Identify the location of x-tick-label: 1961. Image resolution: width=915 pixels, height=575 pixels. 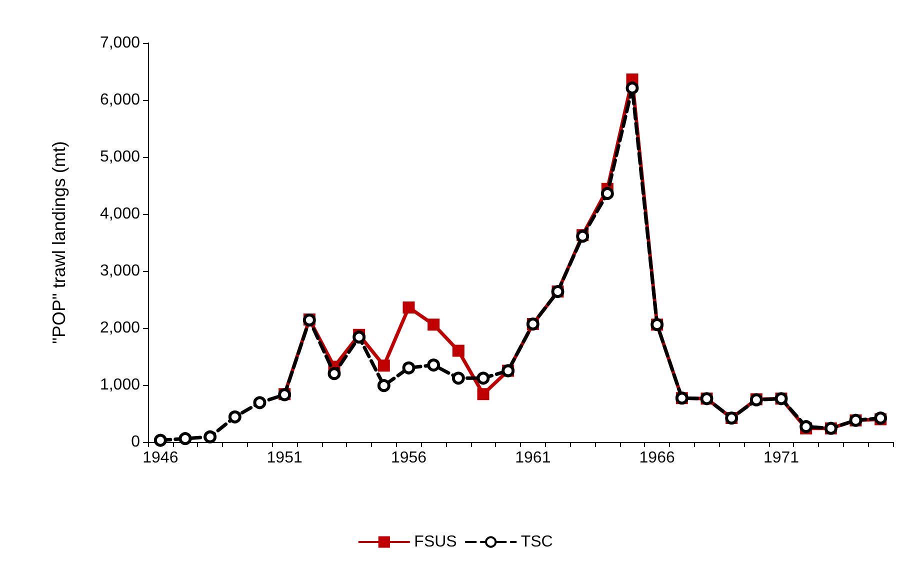
(533, 458).